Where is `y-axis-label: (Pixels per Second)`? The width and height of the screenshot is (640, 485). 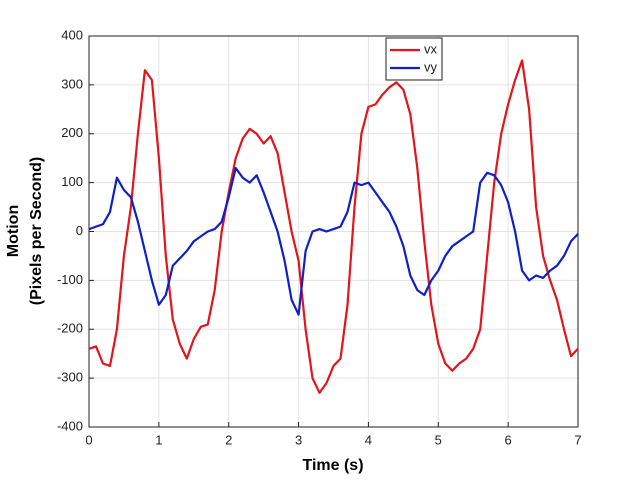 y-axis-label: (Pixels per Second) is located at coordinates (36, 231).